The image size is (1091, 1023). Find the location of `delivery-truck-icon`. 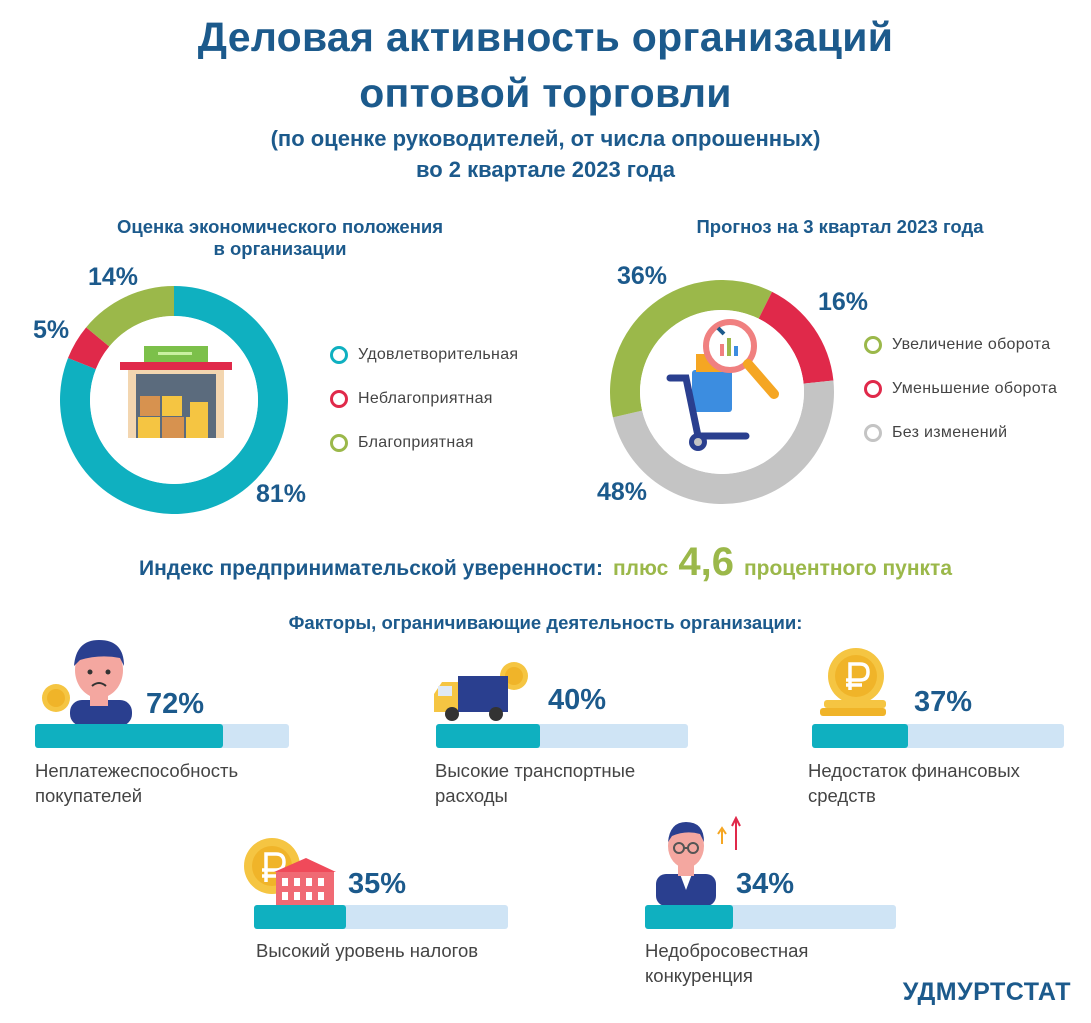

delivery-truck-icon is located at coordinates (481, 691).